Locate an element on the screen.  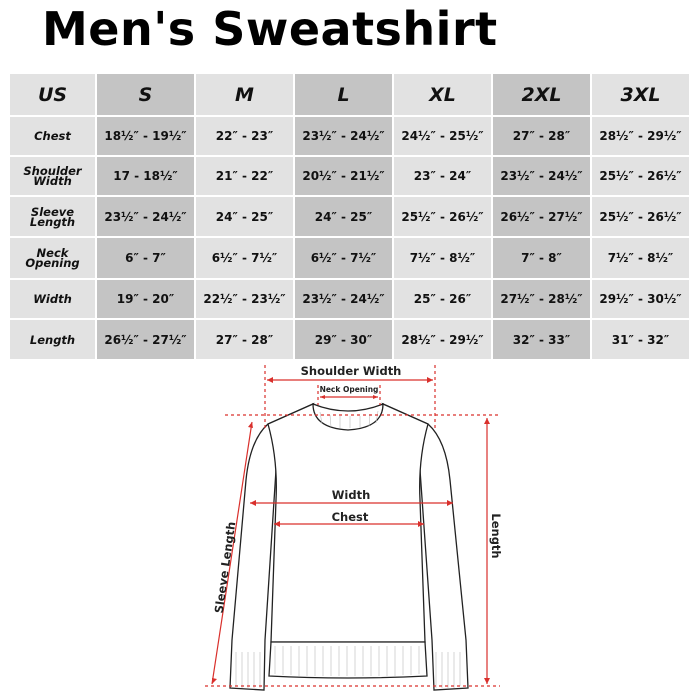
measurement-cell: 17 - 18½″ is located at coordinates (145, 176).